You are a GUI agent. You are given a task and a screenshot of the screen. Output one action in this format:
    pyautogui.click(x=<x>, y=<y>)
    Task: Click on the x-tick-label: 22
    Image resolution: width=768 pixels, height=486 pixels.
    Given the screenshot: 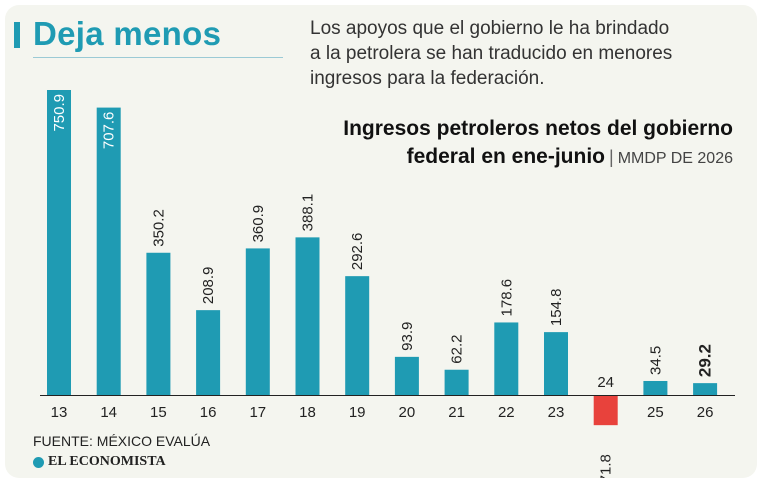 What is the action you would take?
    pyautogui.click(x=506, y=412)
    